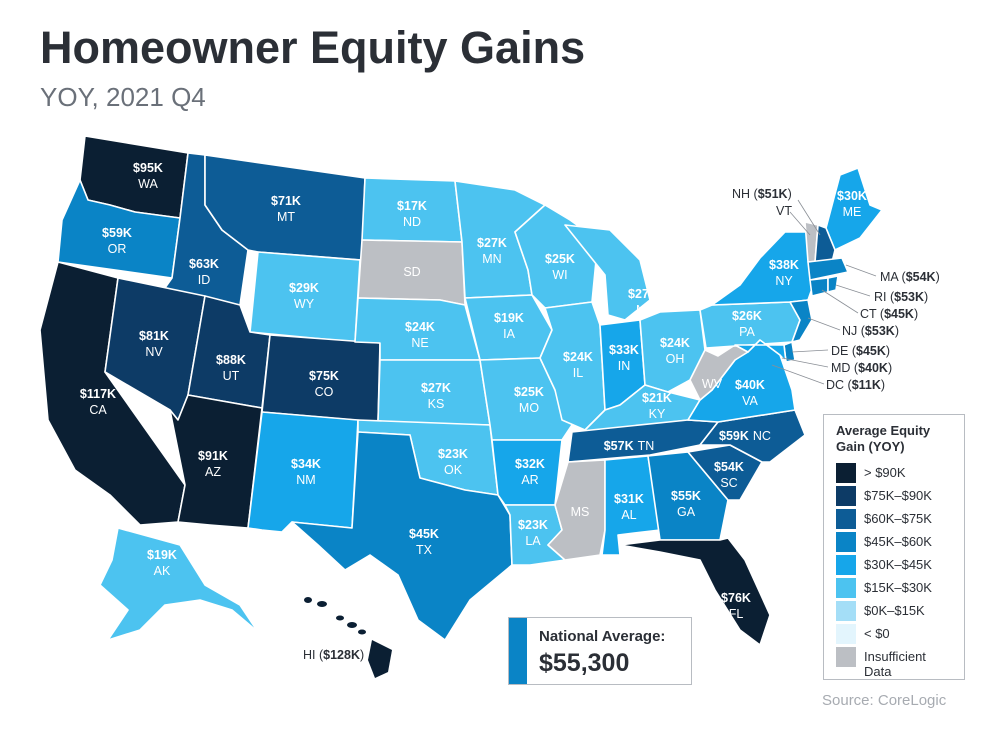 This screenshot has height=730, width=1000. I want to click on state-il, so click(572, 366).